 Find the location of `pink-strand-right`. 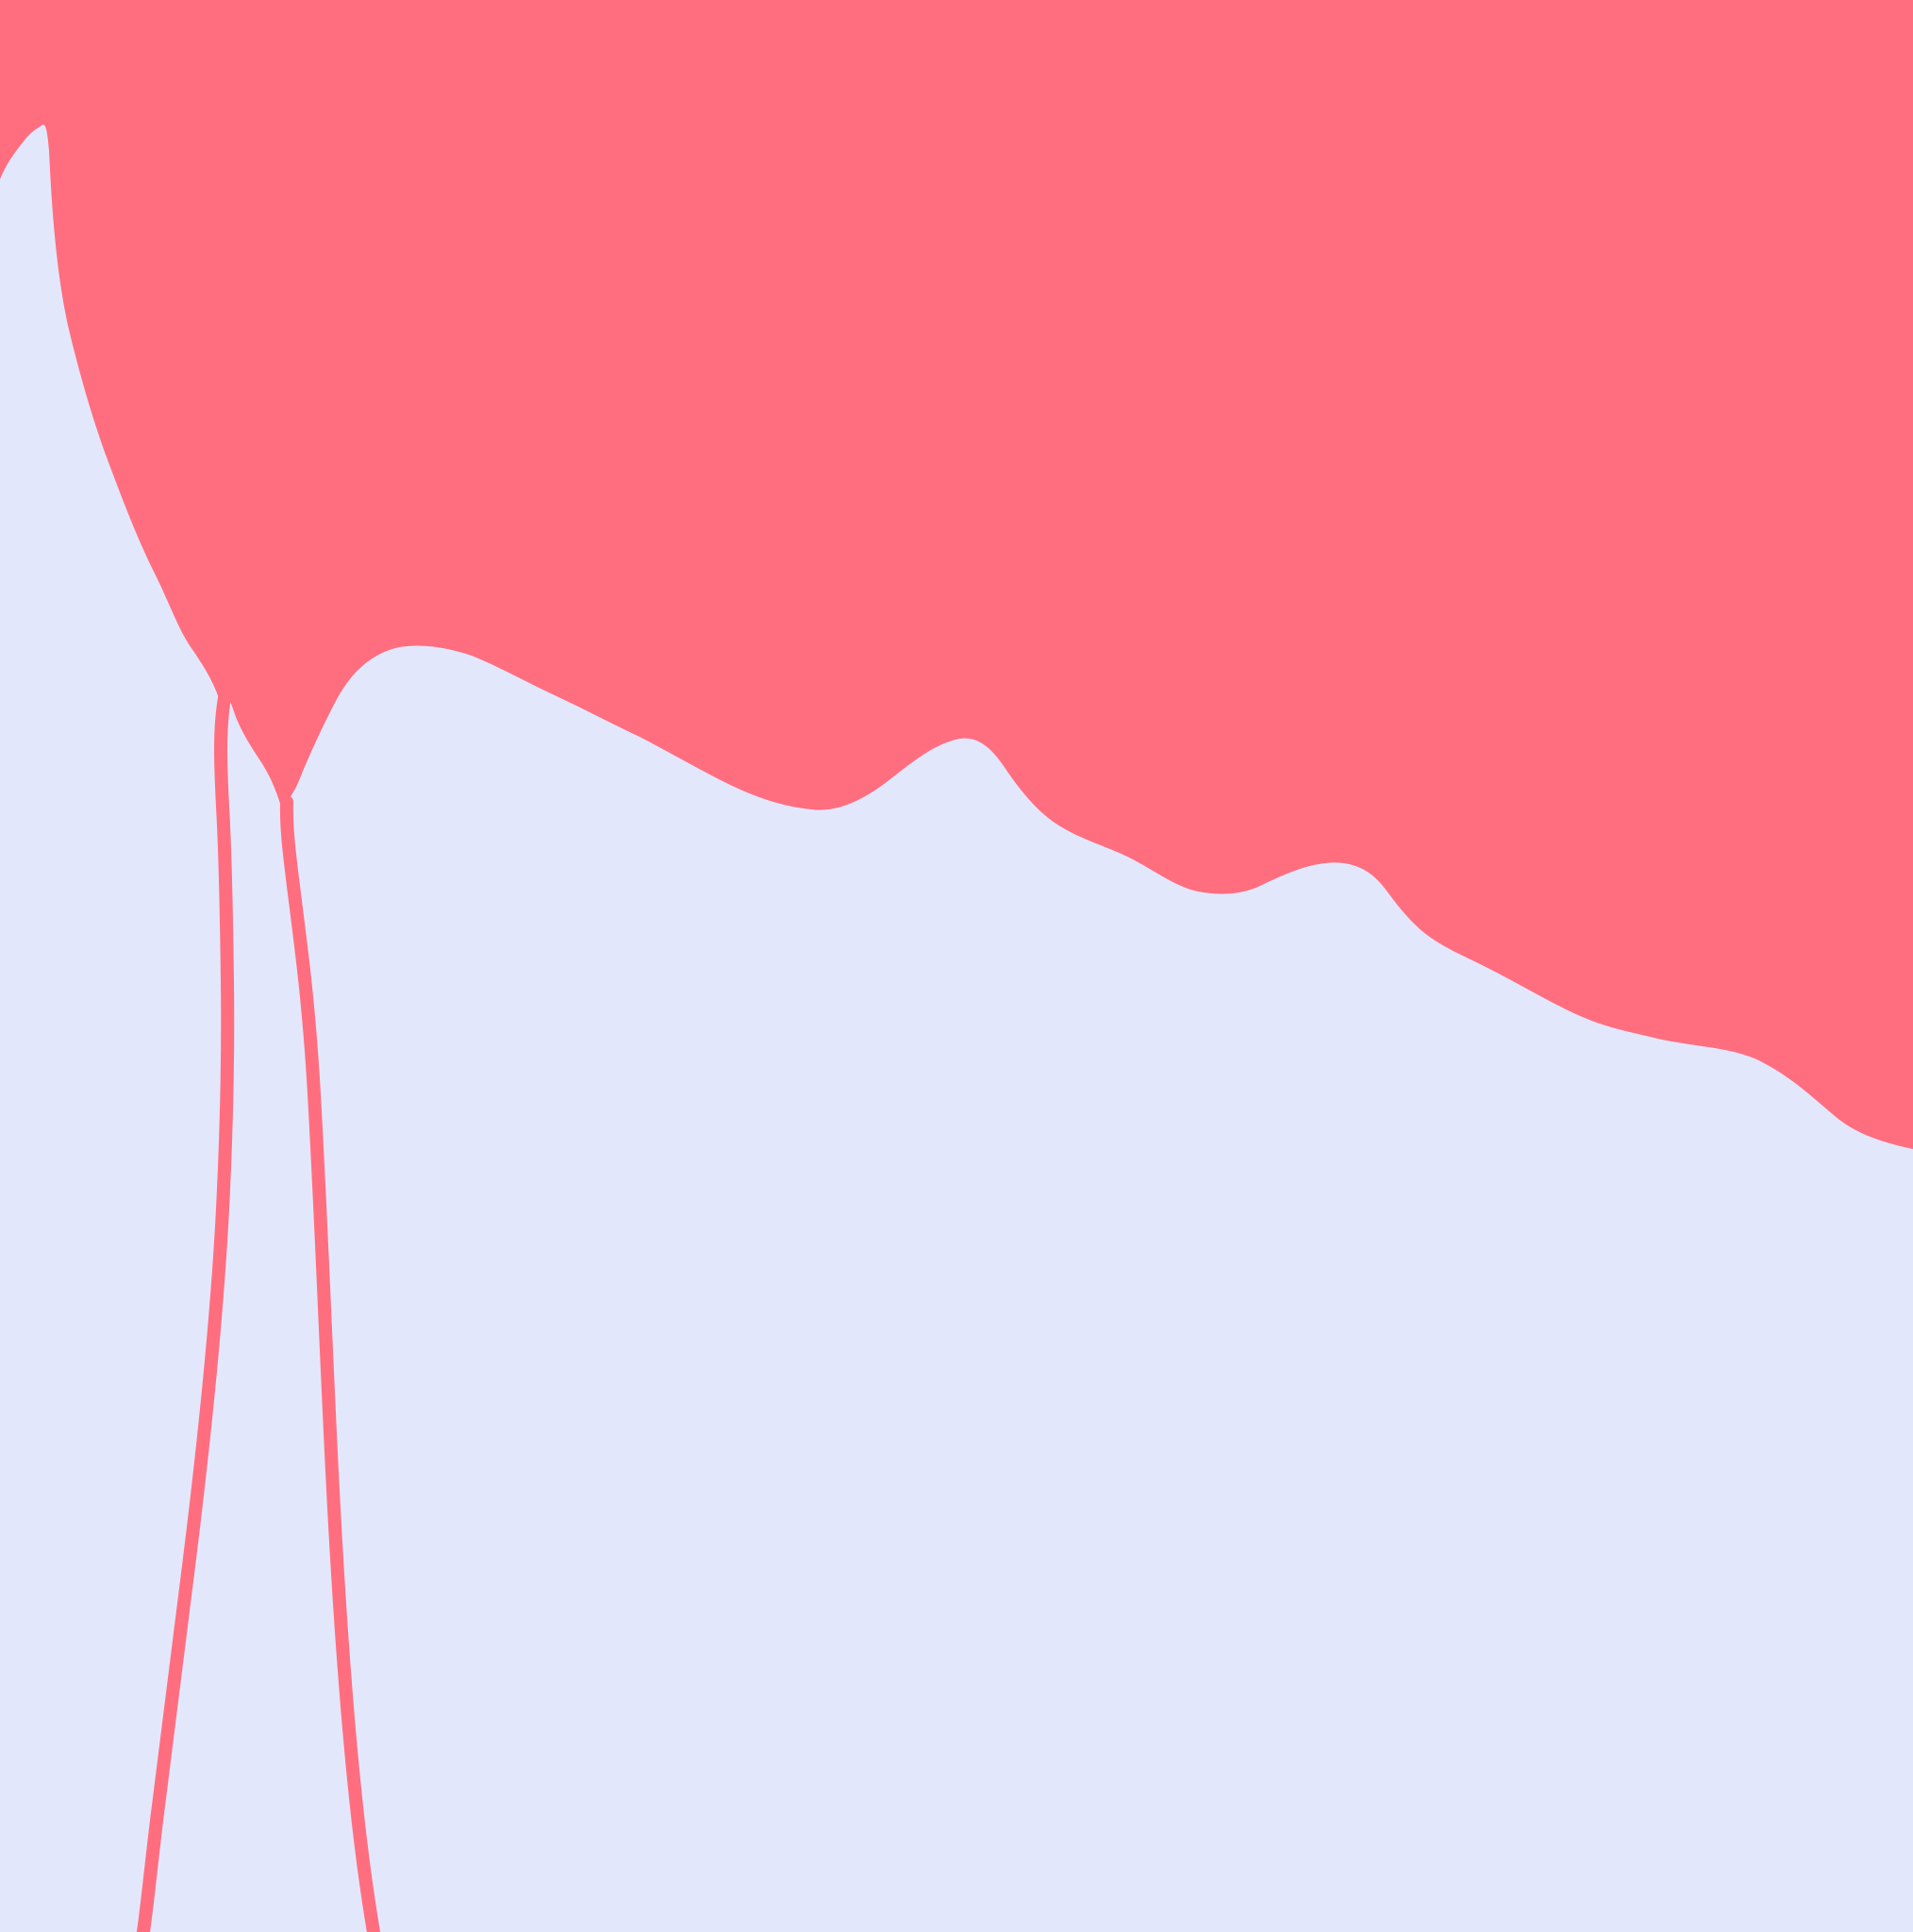

pink-strand-right is located at coordinates (330, 1363).